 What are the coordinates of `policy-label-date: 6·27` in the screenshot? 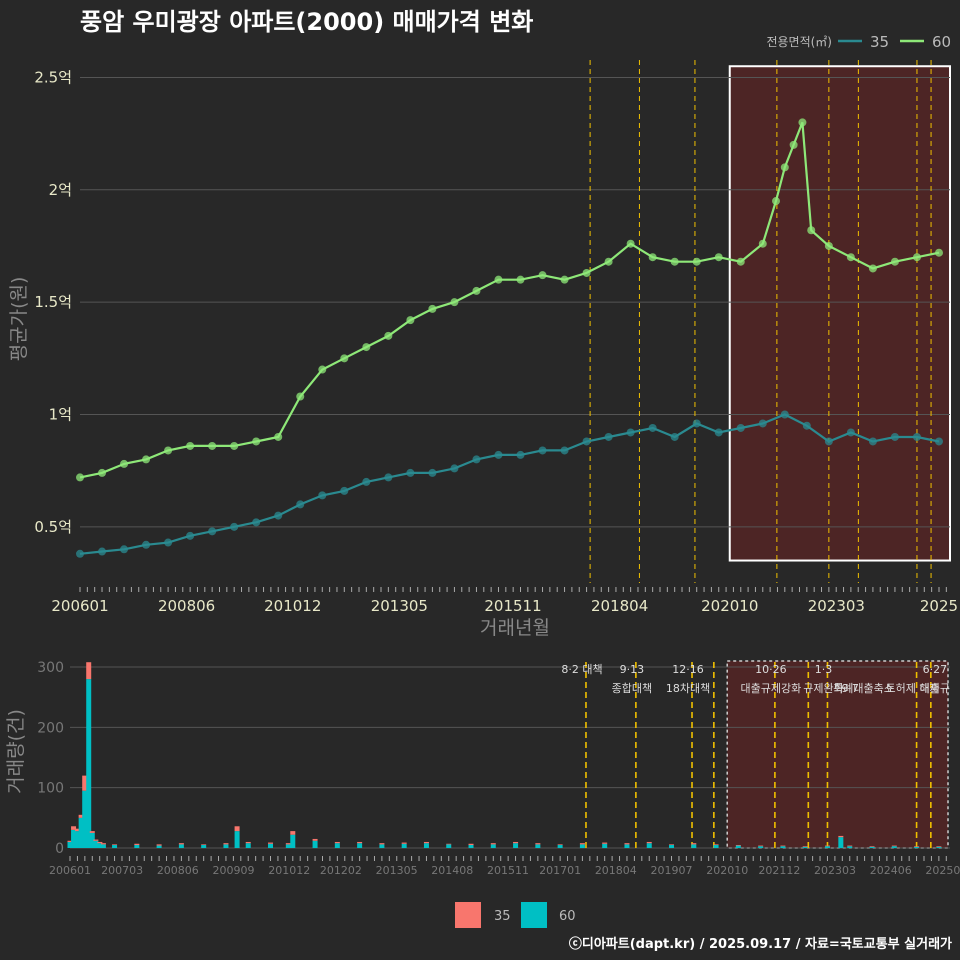 It's located at (935, 669).